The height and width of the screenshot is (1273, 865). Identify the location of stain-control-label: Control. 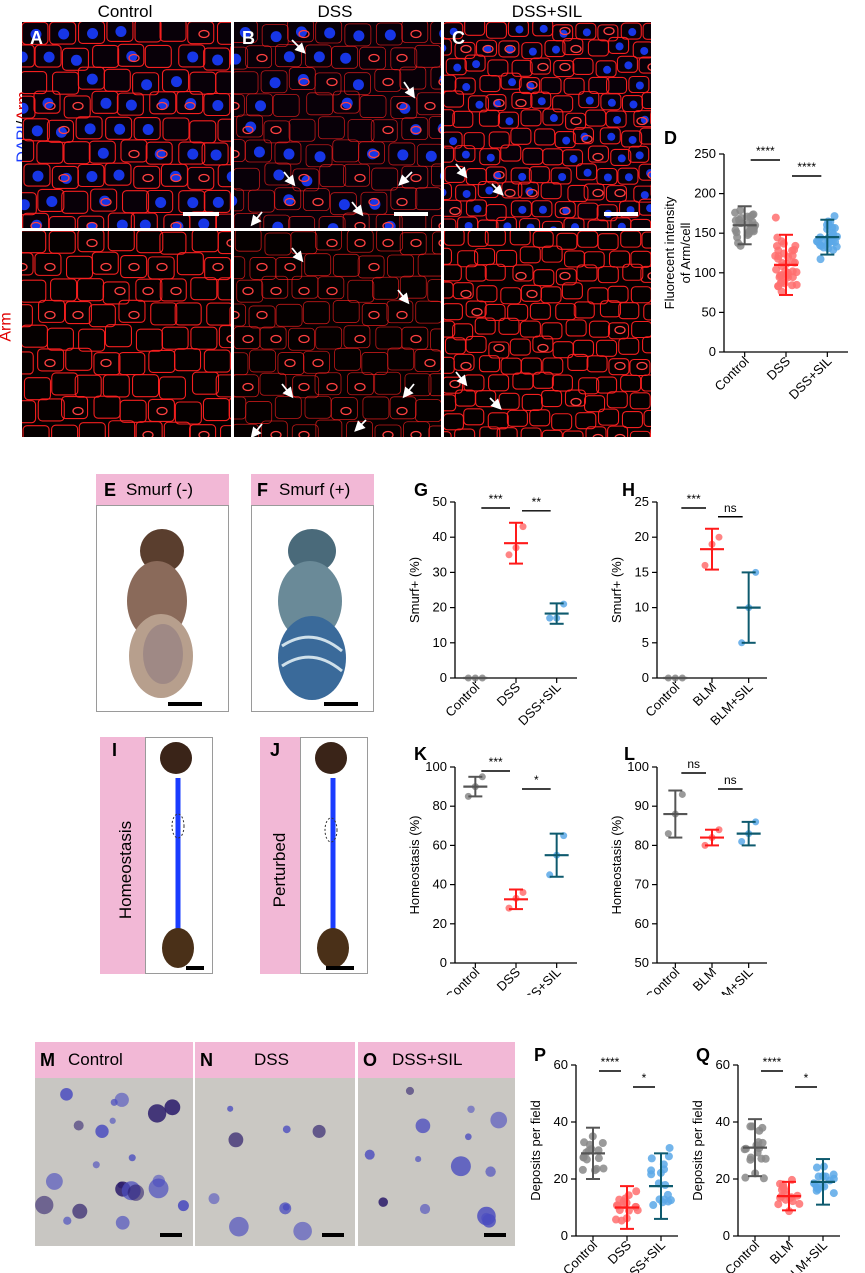
(95, 1059).